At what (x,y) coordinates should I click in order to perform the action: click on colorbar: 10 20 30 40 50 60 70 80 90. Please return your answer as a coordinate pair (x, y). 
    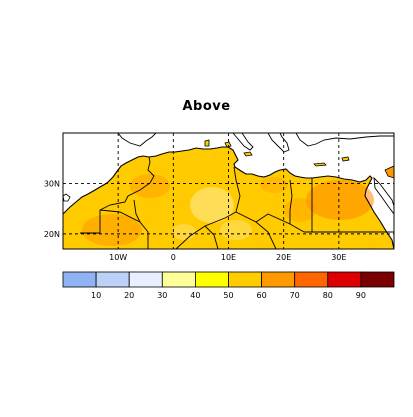
    Looking at the image, I should click on (228, 285).